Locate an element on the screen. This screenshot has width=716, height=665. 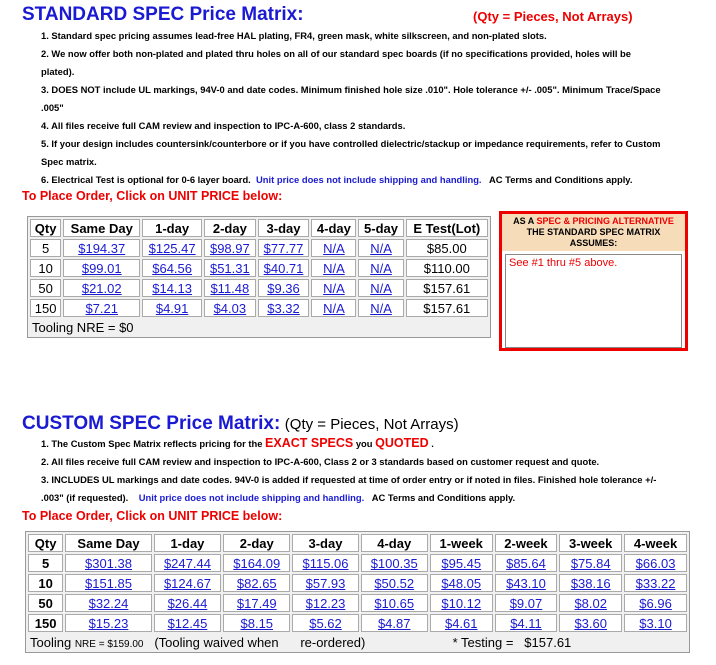
unit-price-link: $12.45 is located at coordinates (187, 623).